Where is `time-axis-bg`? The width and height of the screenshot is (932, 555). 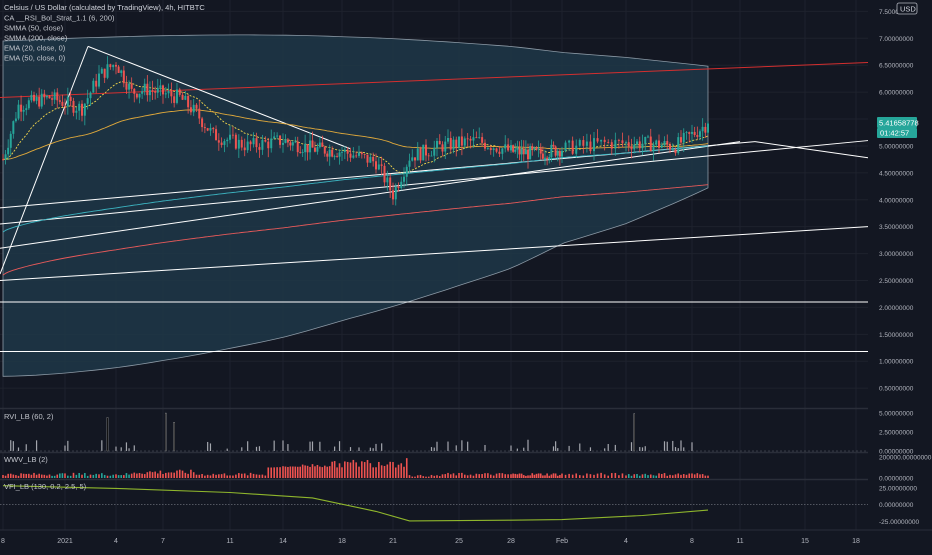
time-axis-bg is located at coordinates (466, 540).